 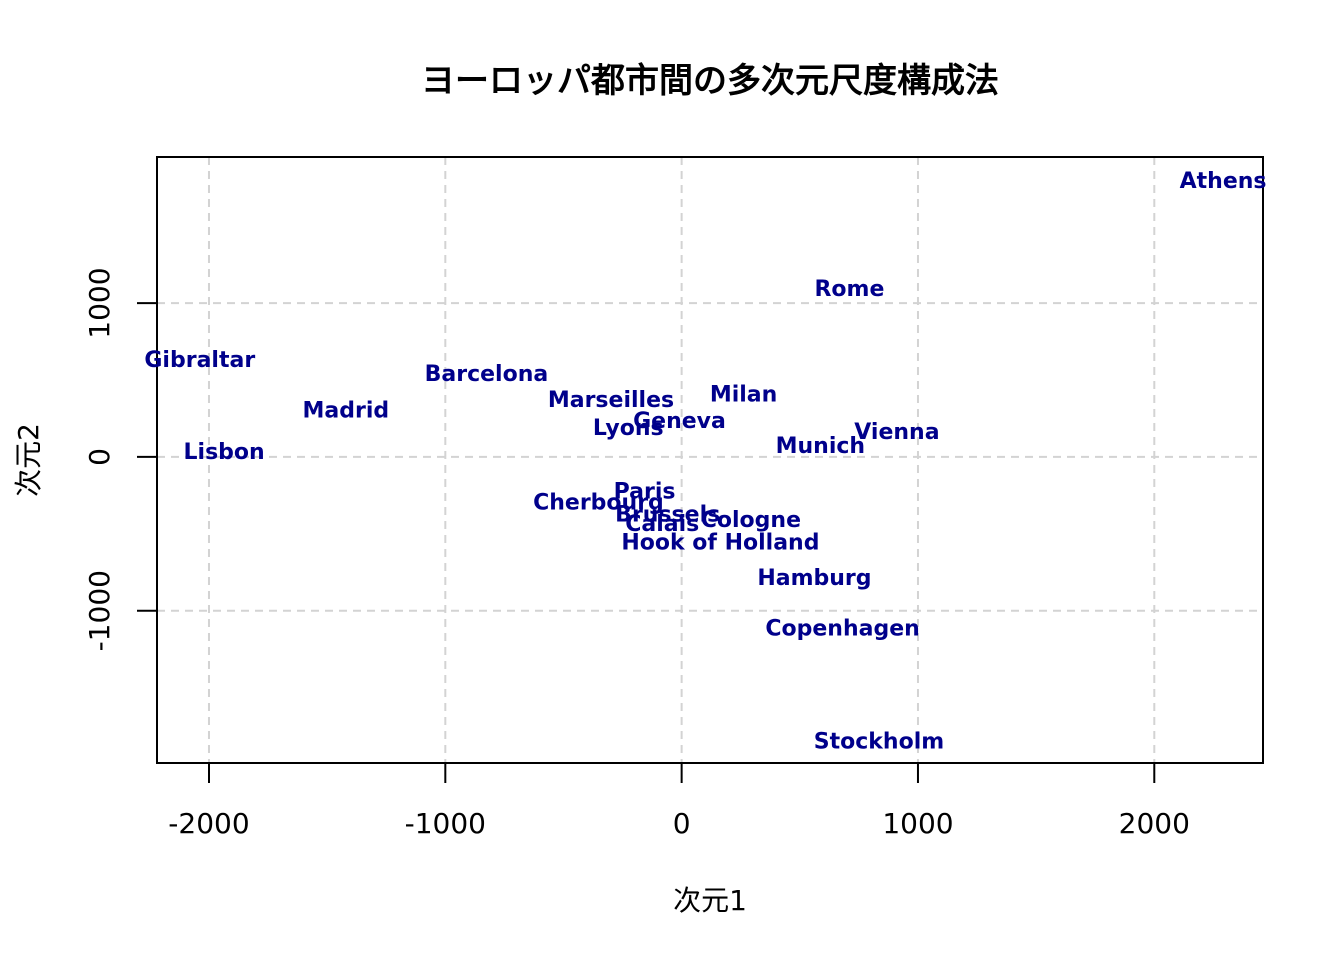 What do you see at coordinates (679, 421) in the screenshot?
I see `city-label-7: Geneva` at bounding box center [679, 421].